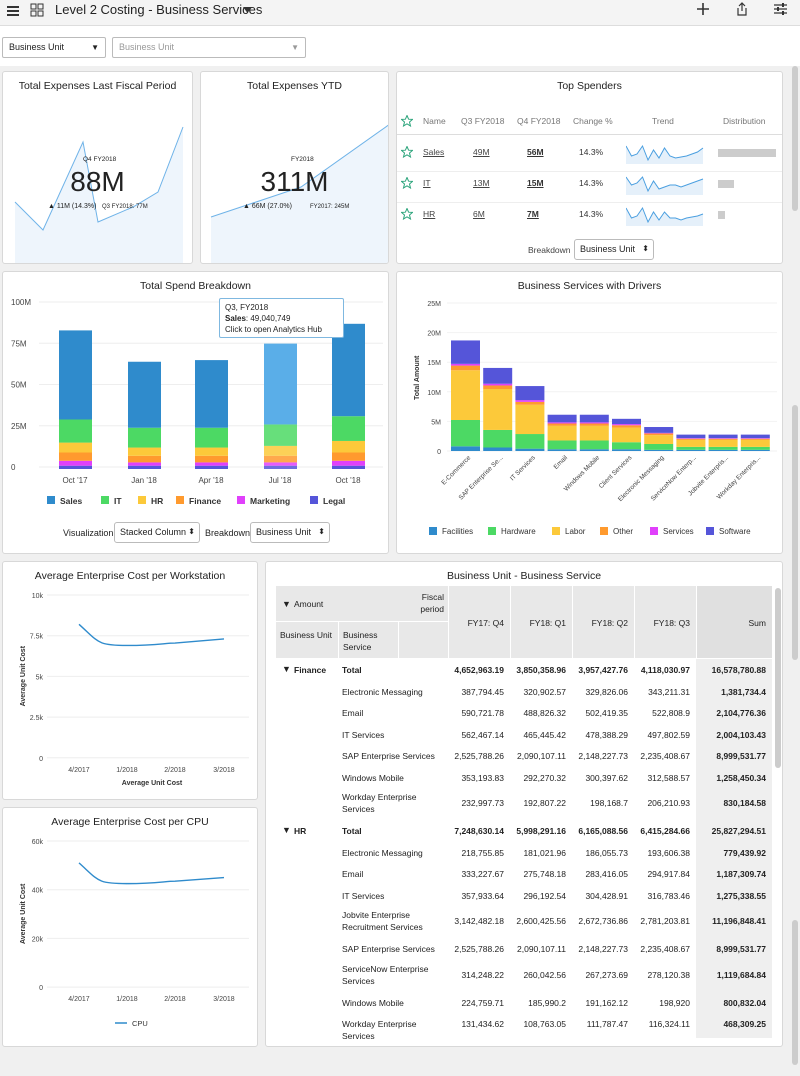  What do you see at coordinates (13, 11) in the screenshot?
I see `menu-icon` at bounding box center [13, 11].